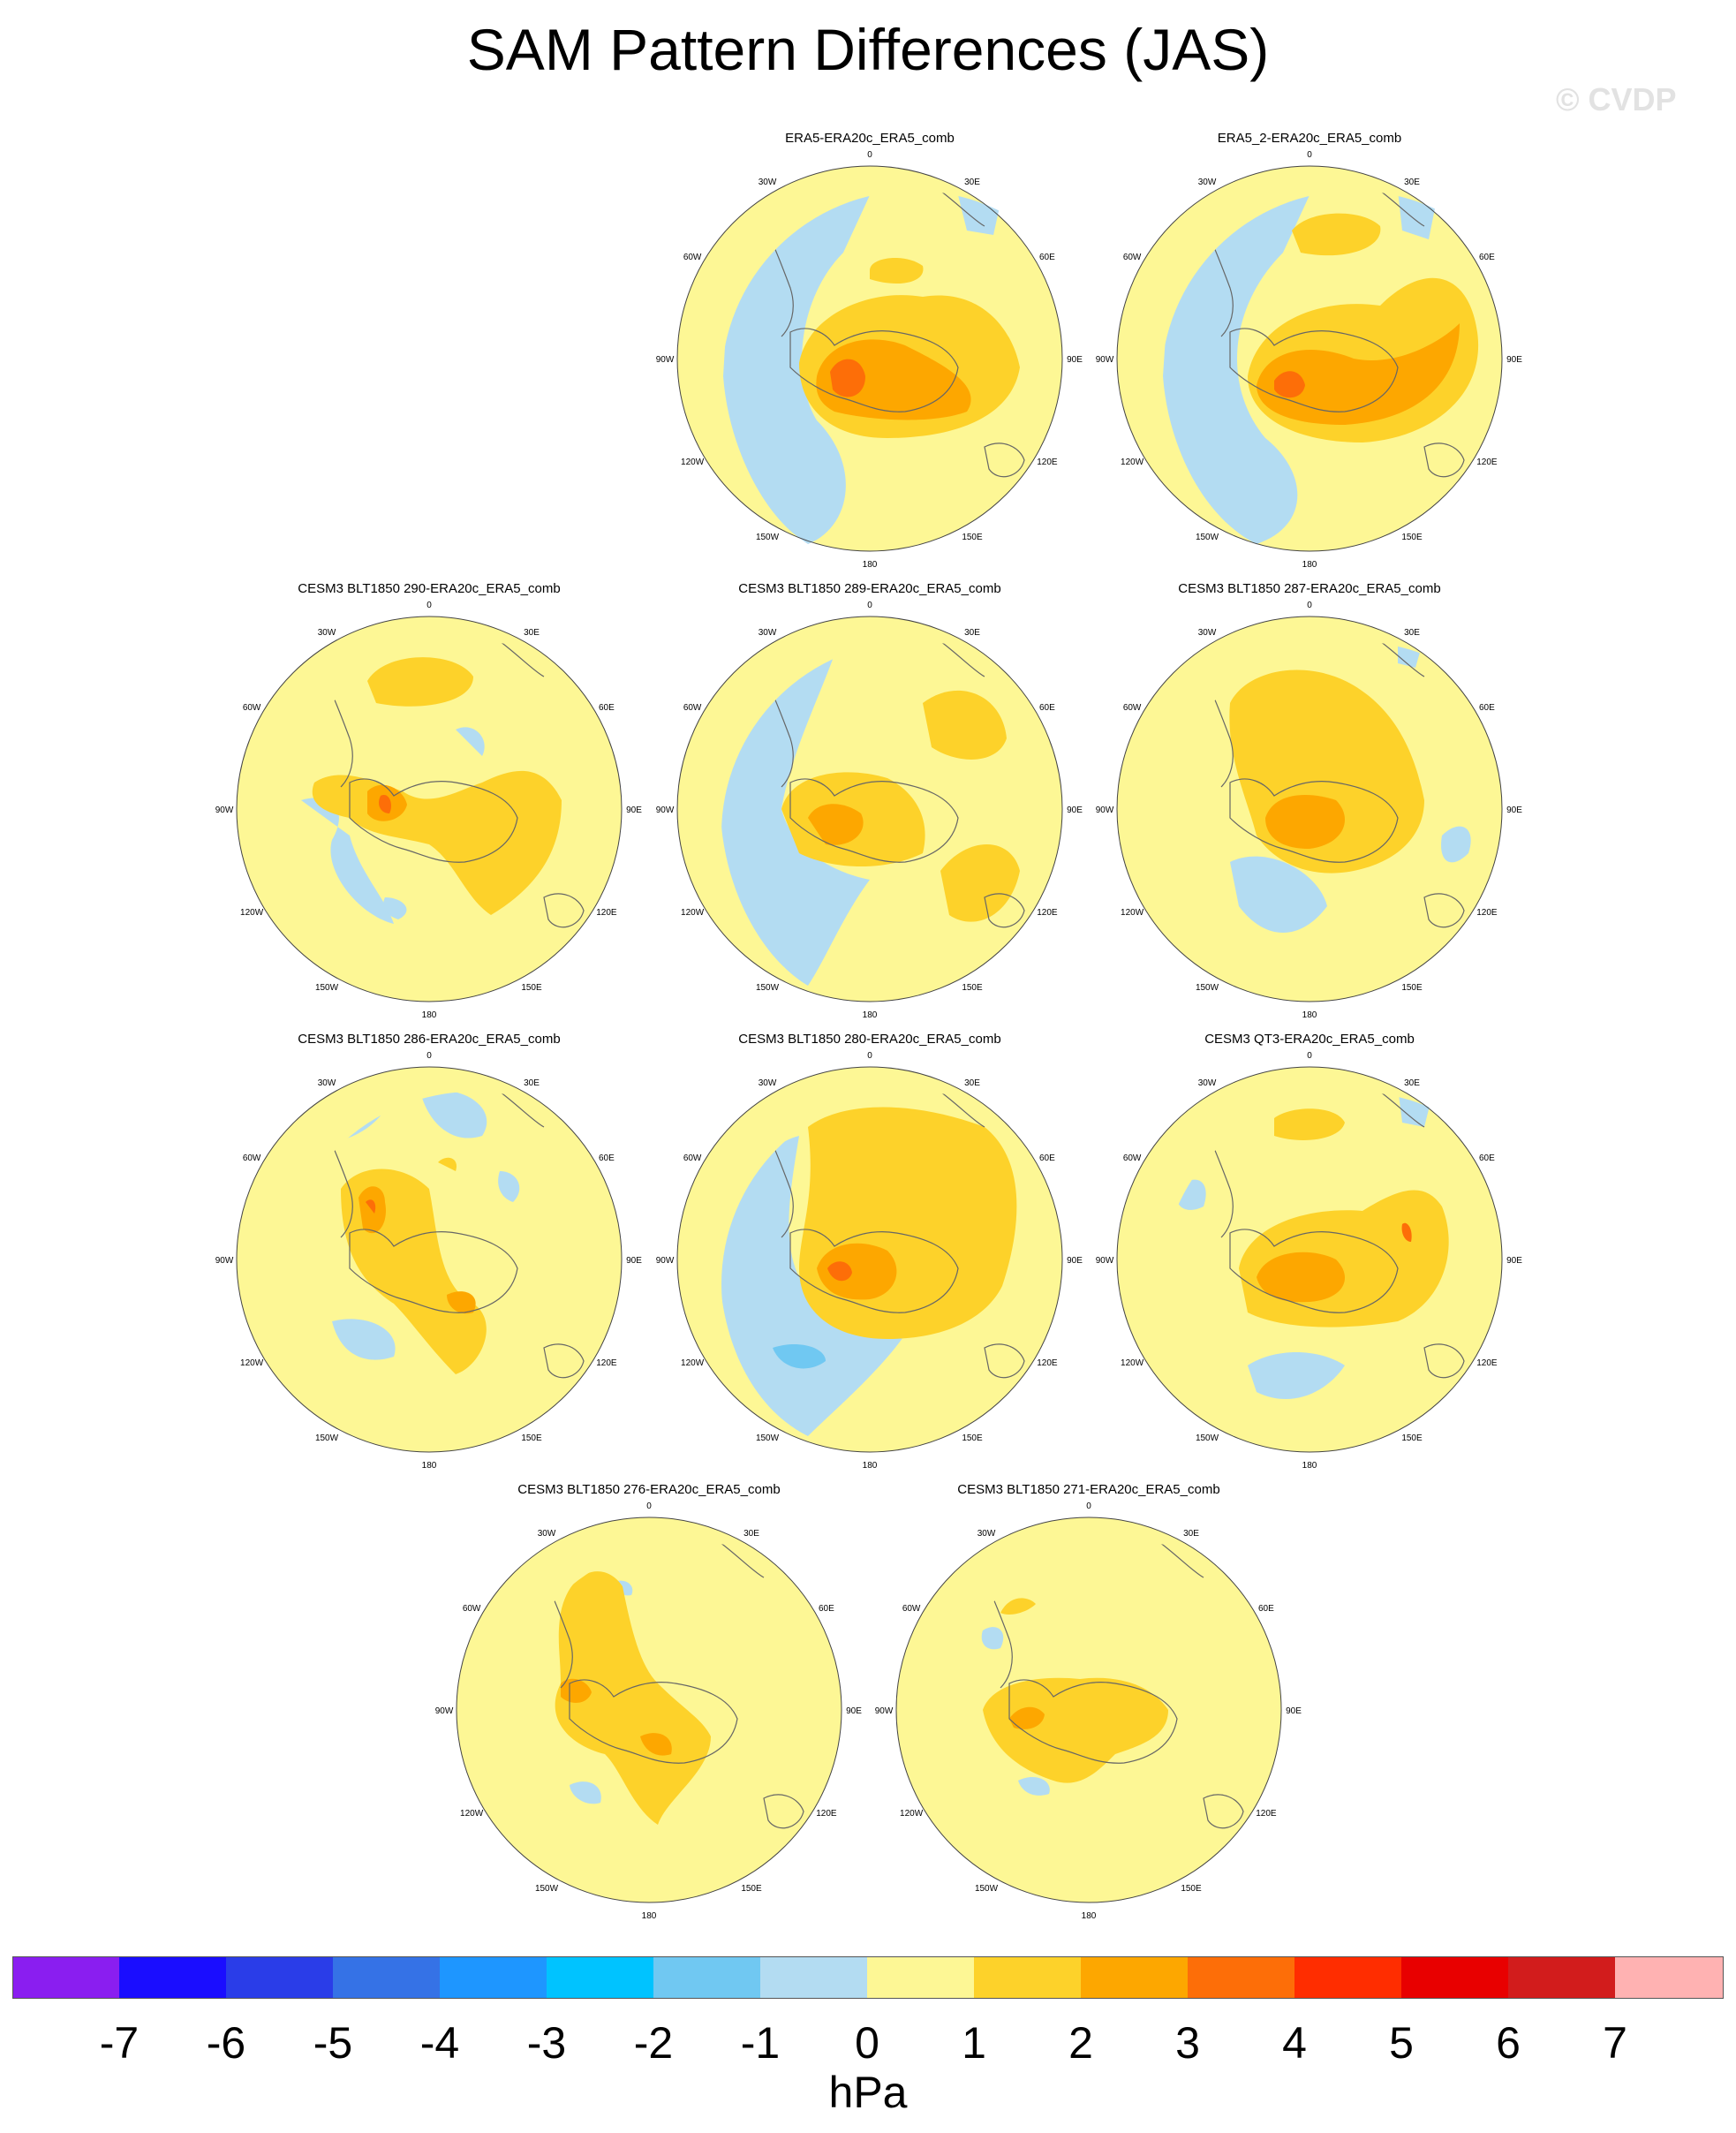  What do you see at coordinates (868, 1977) in the screenshot?
I see `colorbar-frame` at bounding box center [868, 1977].